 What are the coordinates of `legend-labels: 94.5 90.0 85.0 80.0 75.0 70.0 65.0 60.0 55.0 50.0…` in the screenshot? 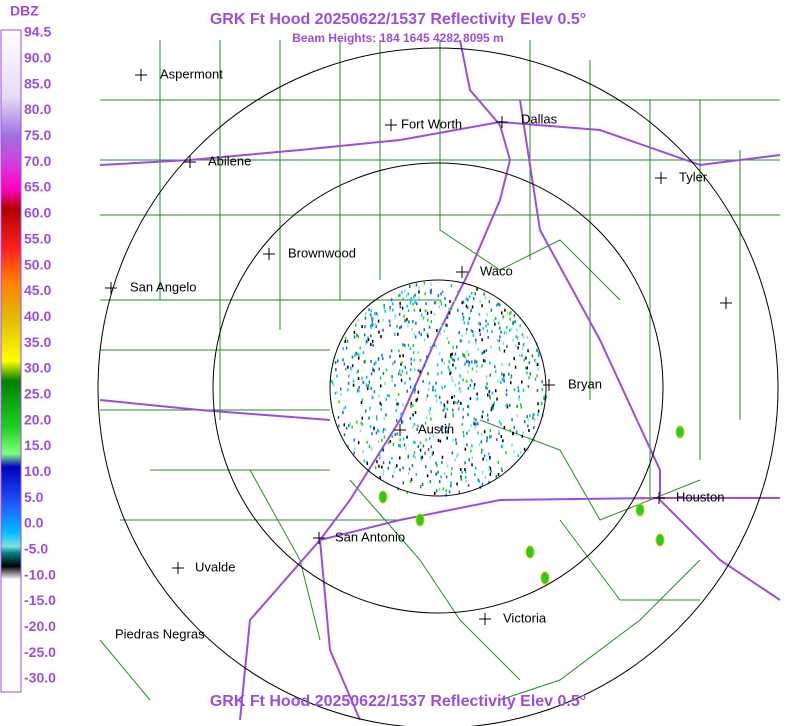 It's located at (40, 355).